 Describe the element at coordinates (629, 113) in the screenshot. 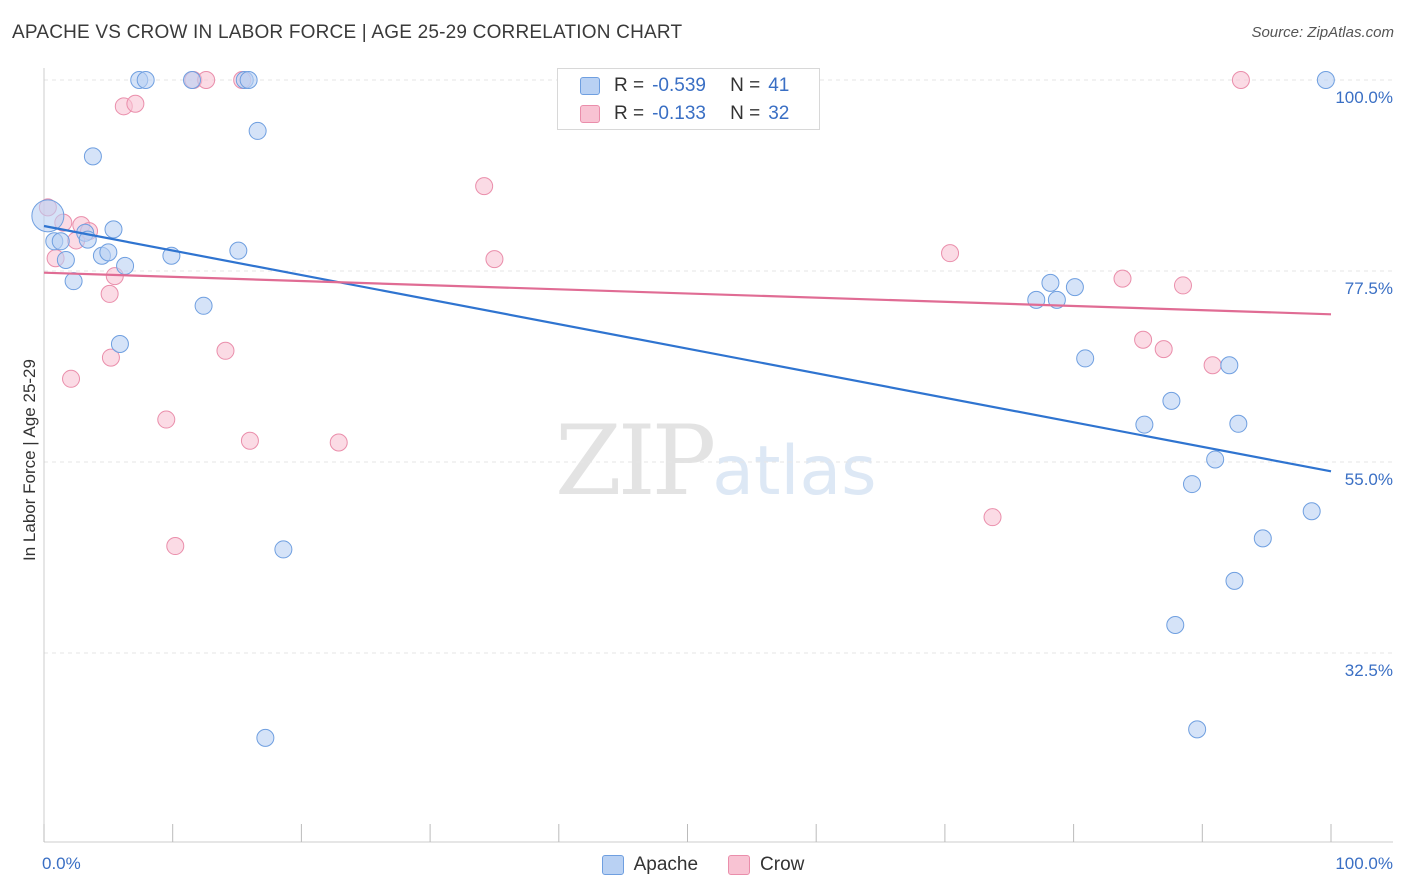

I see `crow-r-label: R =` at that location.